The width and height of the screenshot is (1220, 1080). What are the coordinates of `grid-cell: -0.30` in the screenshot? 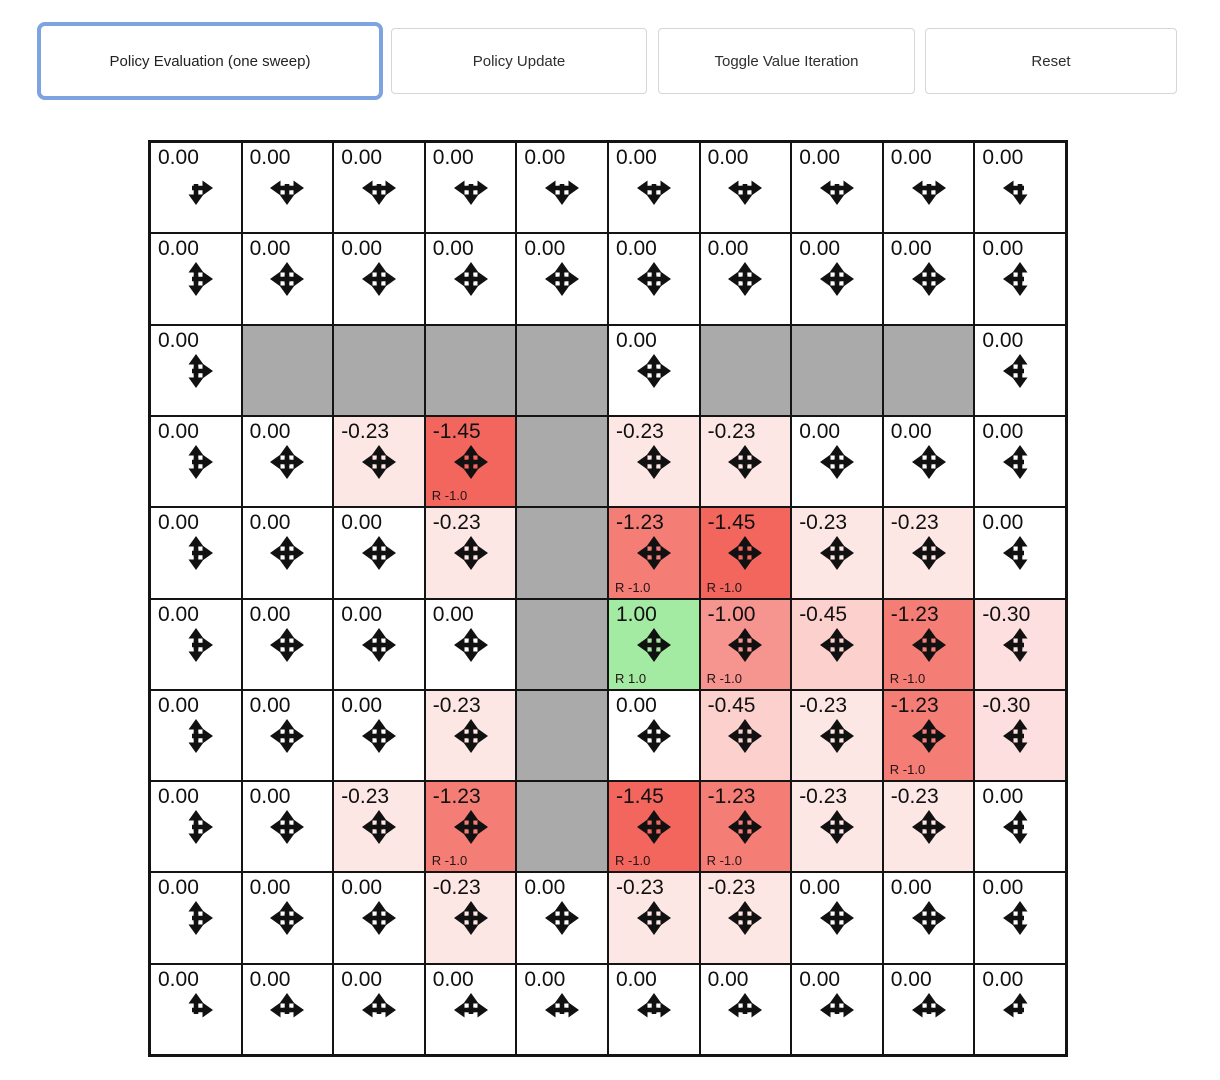 It's located at (1020, 644).